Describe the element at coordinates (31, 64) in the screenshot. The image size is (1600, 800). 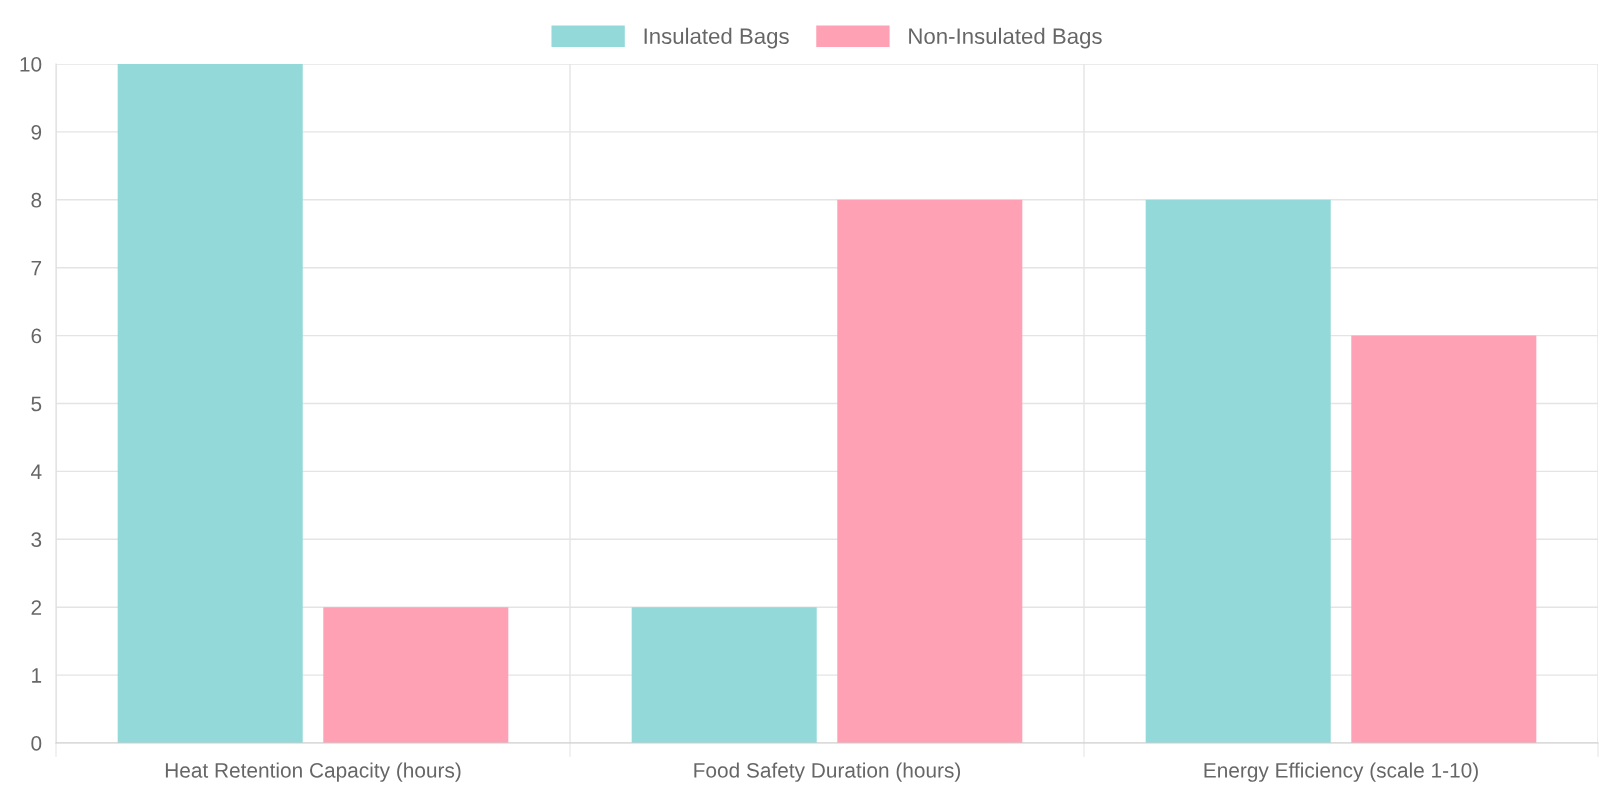
I see `y-tick-label: 10` at that location.